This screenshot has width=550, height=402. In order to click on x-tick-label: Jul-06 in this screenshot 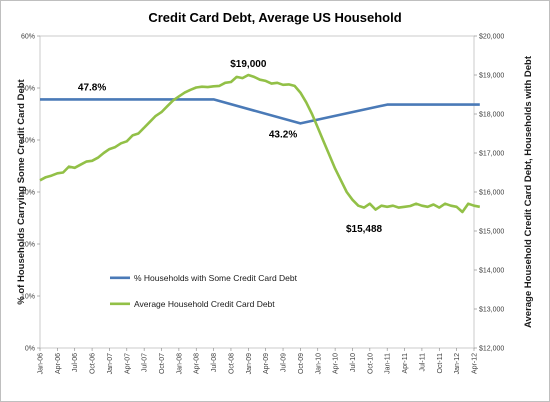, I will do `click(75, 362)`.